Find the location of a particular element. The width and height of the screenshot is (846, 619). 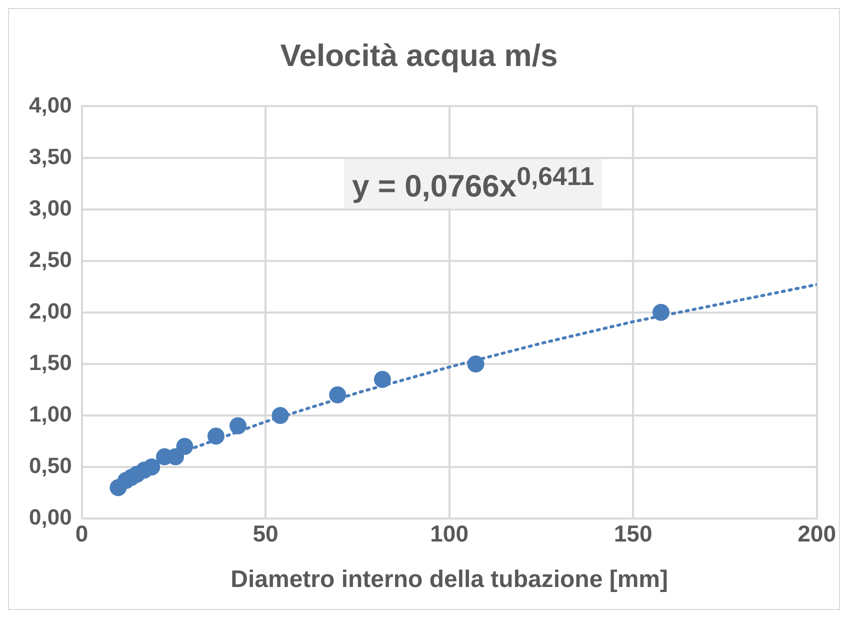

x-tick-label: 50 is located at coordinates (265, 533).